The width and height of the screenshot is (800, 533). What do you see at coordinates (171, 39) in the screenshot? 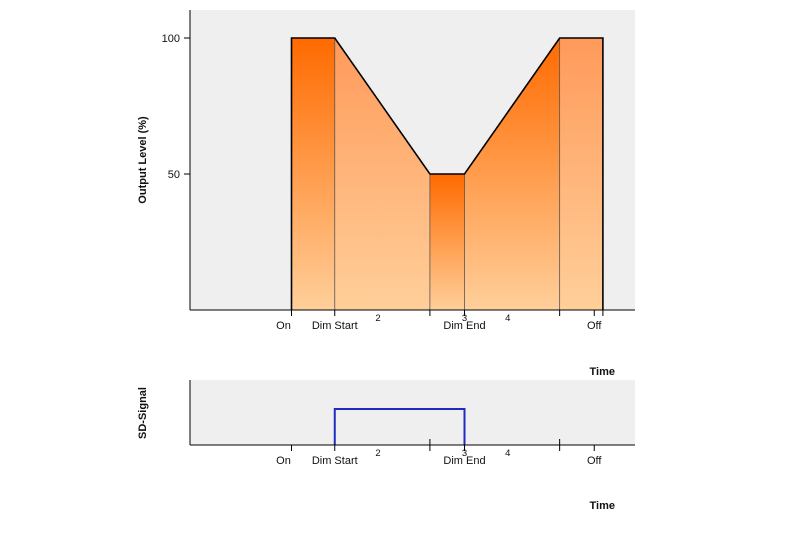
I see `y-tick-label: 100` at bounding box center [171, 39].